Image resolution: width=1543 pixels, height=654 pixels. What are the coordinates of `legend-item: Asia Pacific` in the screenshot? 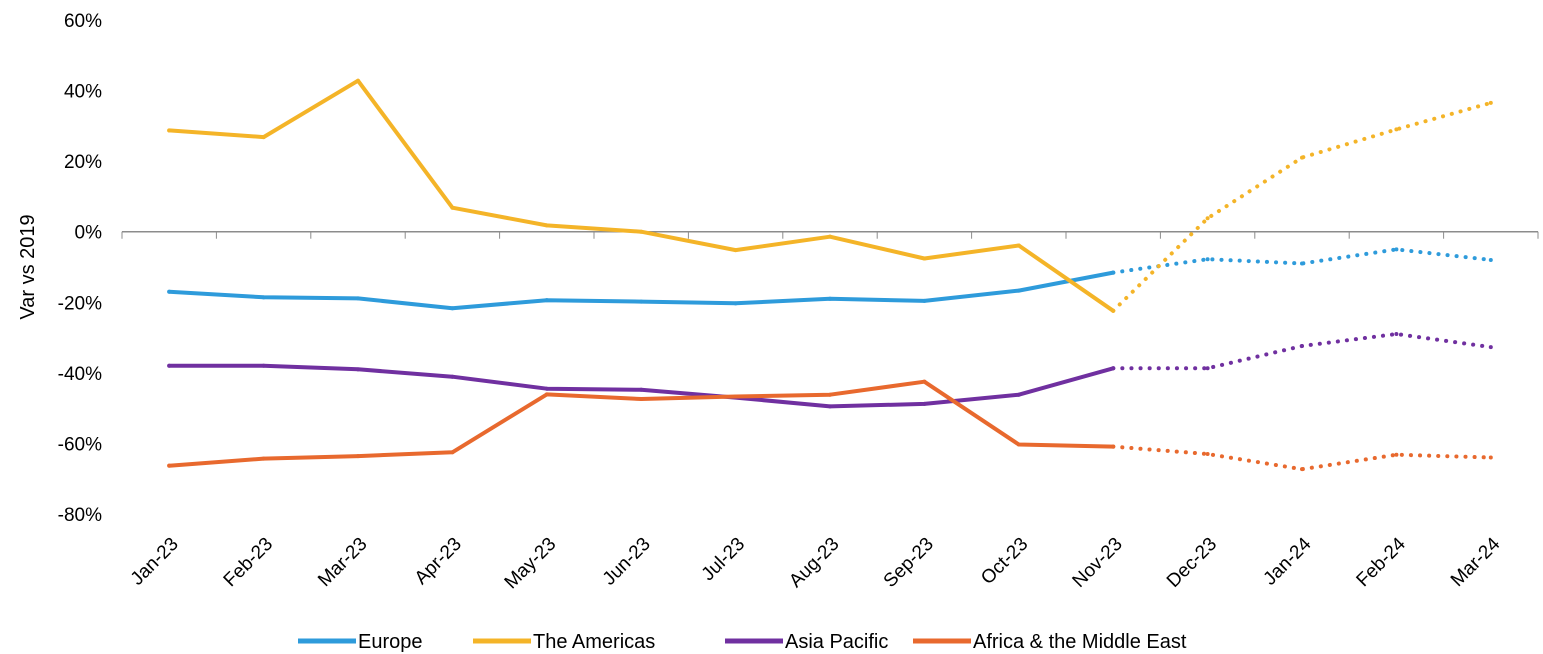 It's located at (806, 642).